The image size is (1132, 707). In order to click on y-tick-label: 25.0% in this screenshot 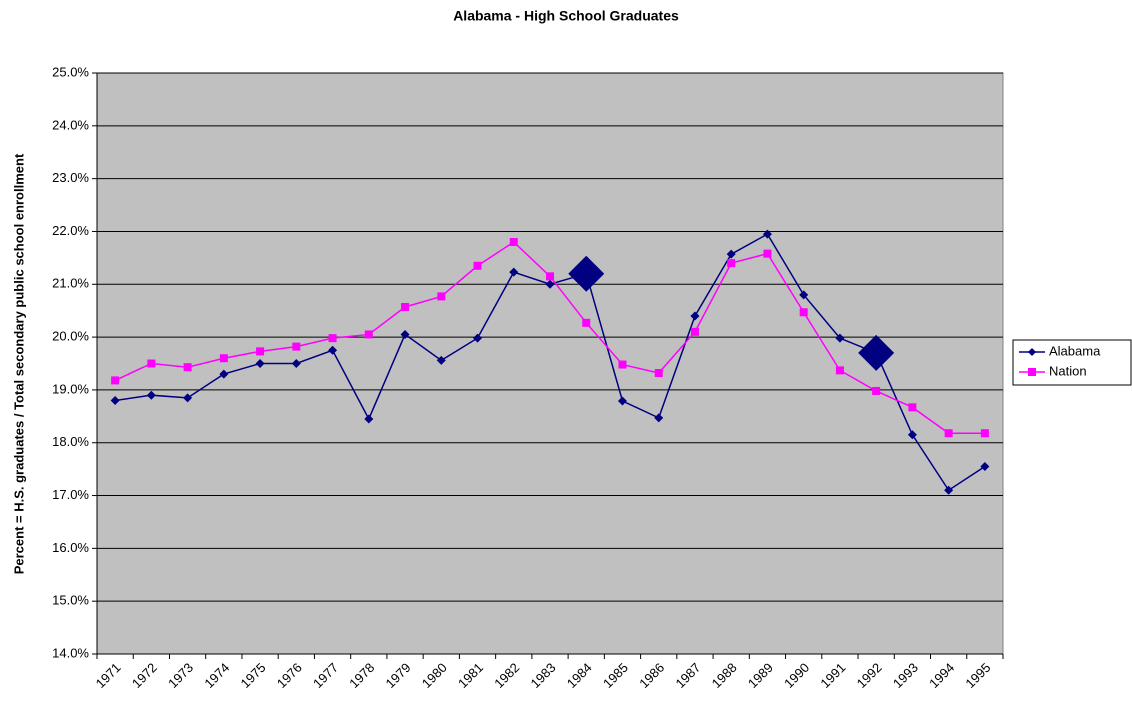, I will do `click(70, 71)`.